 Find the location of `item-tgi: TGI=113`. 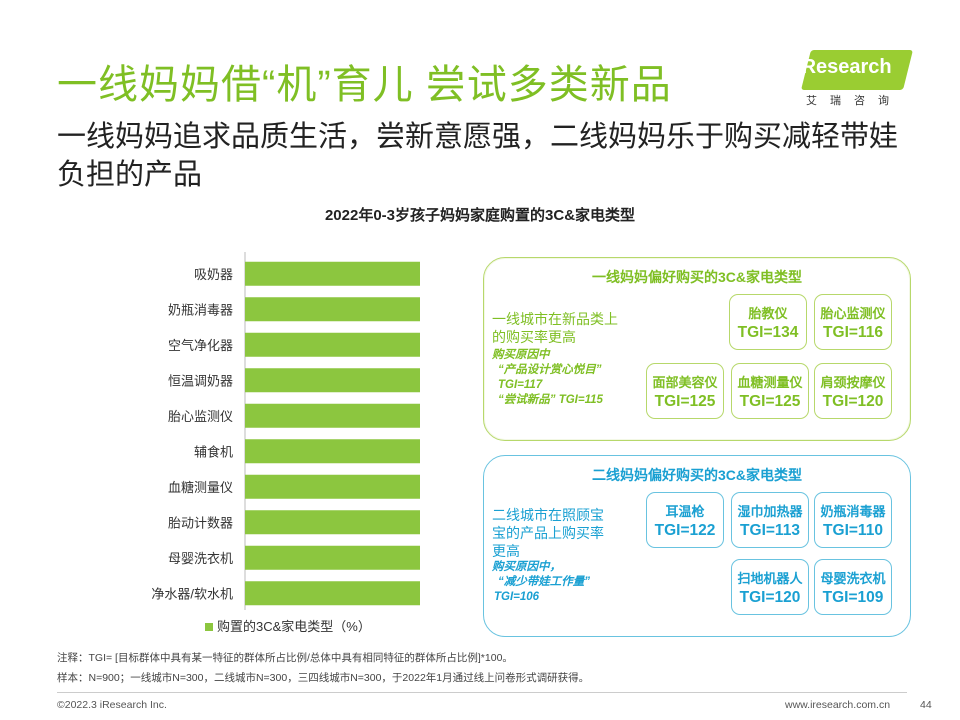

item-tgi: TGI=113 is located at coordinates (770, 530).